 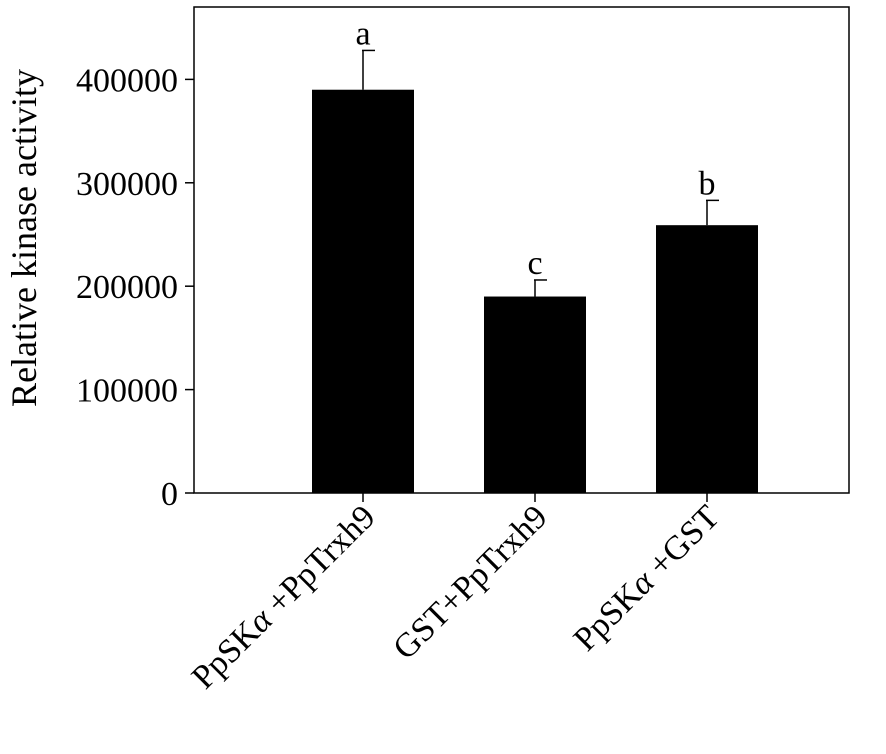 I want to click on y-tick-label: 100000, so click(x=127, y=391).